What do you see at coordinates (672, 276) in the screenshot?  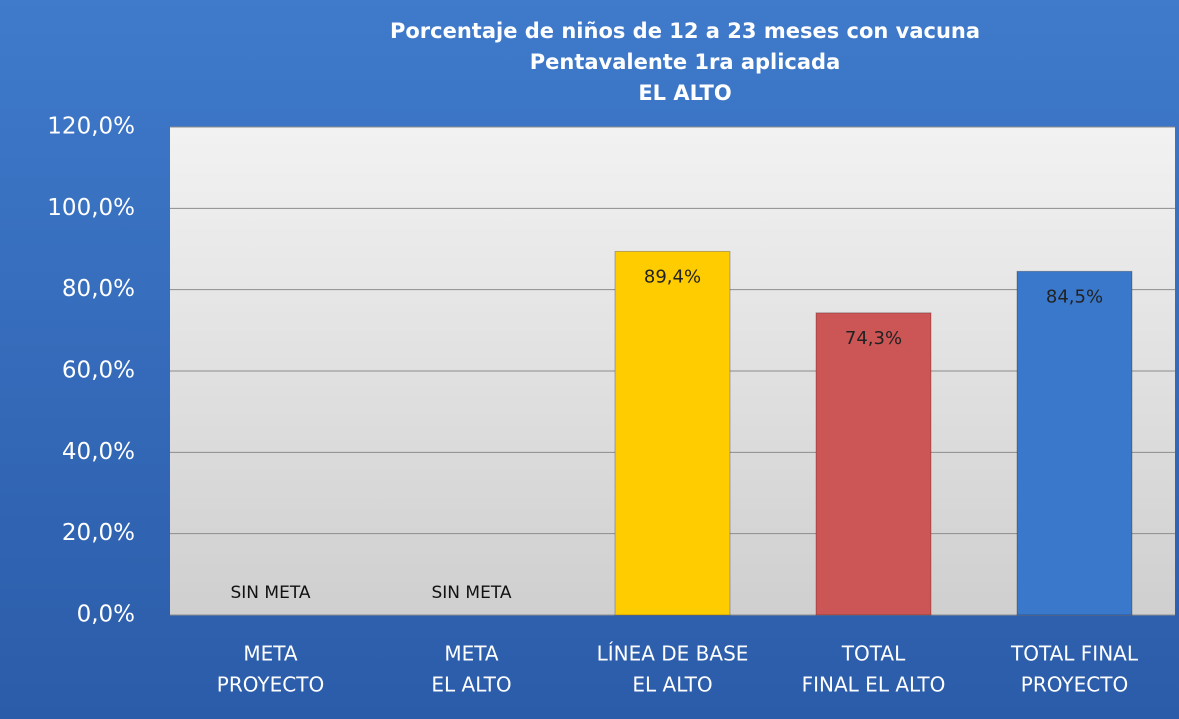 I see `data-label: 89,4%` at bounding box center [672, 276].